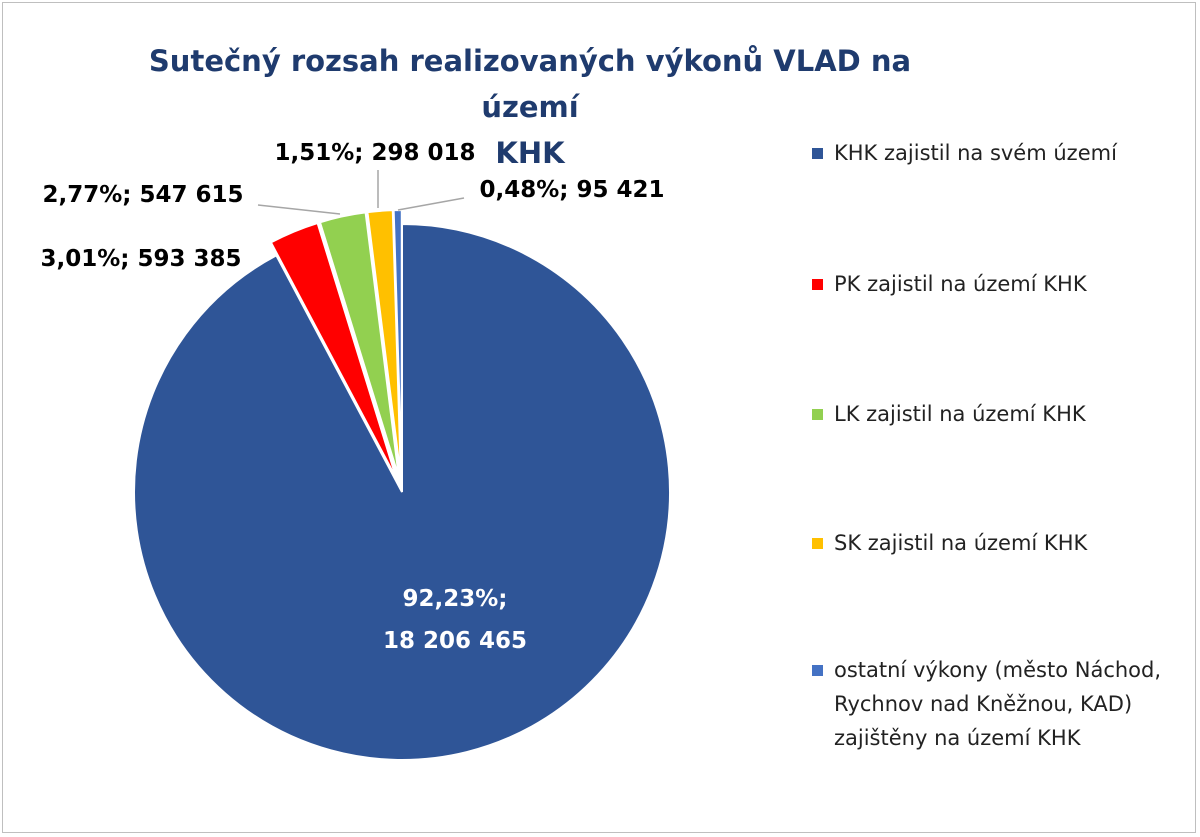  I want to click on legend-label-lk: LK zajistil na území KHK, so click(960, 414).